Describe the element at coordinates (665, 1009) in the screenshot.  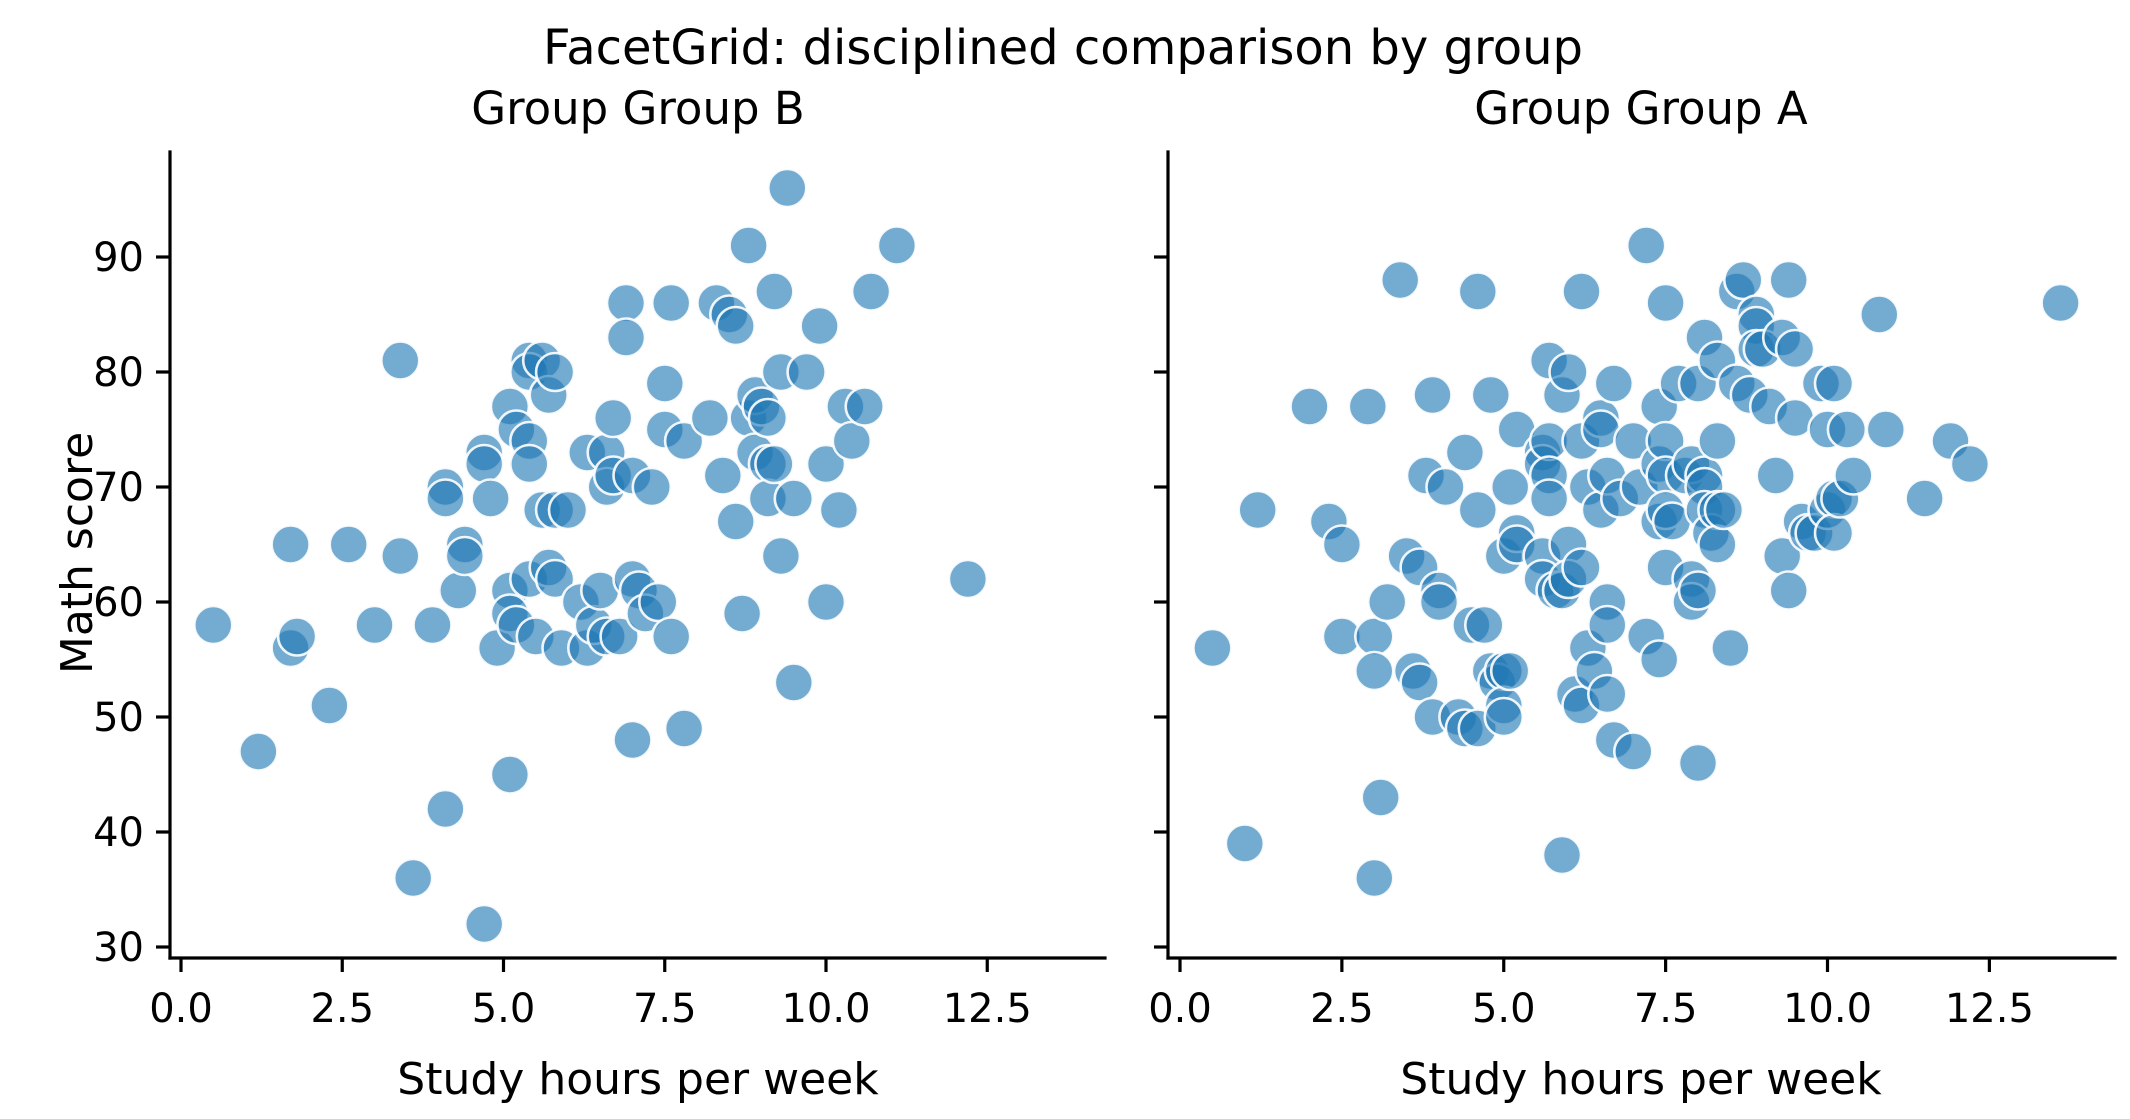
I see `x-tick-label: 7.5` at that location.